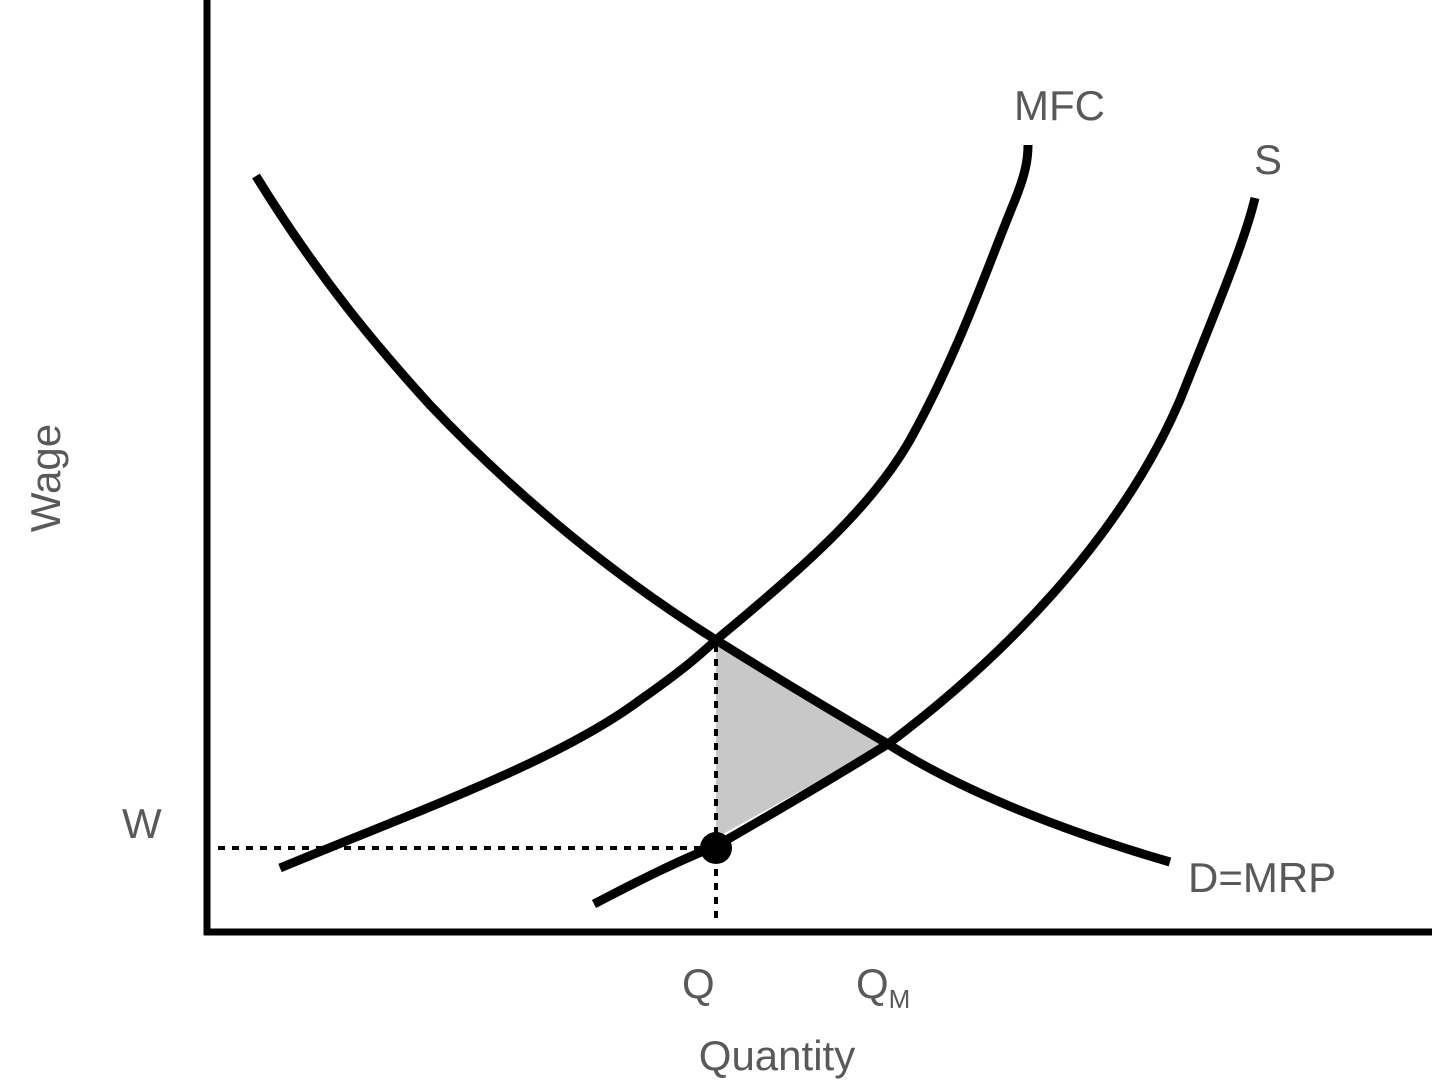  I want to click on mfc-label: MFC, so click(1059, 105).